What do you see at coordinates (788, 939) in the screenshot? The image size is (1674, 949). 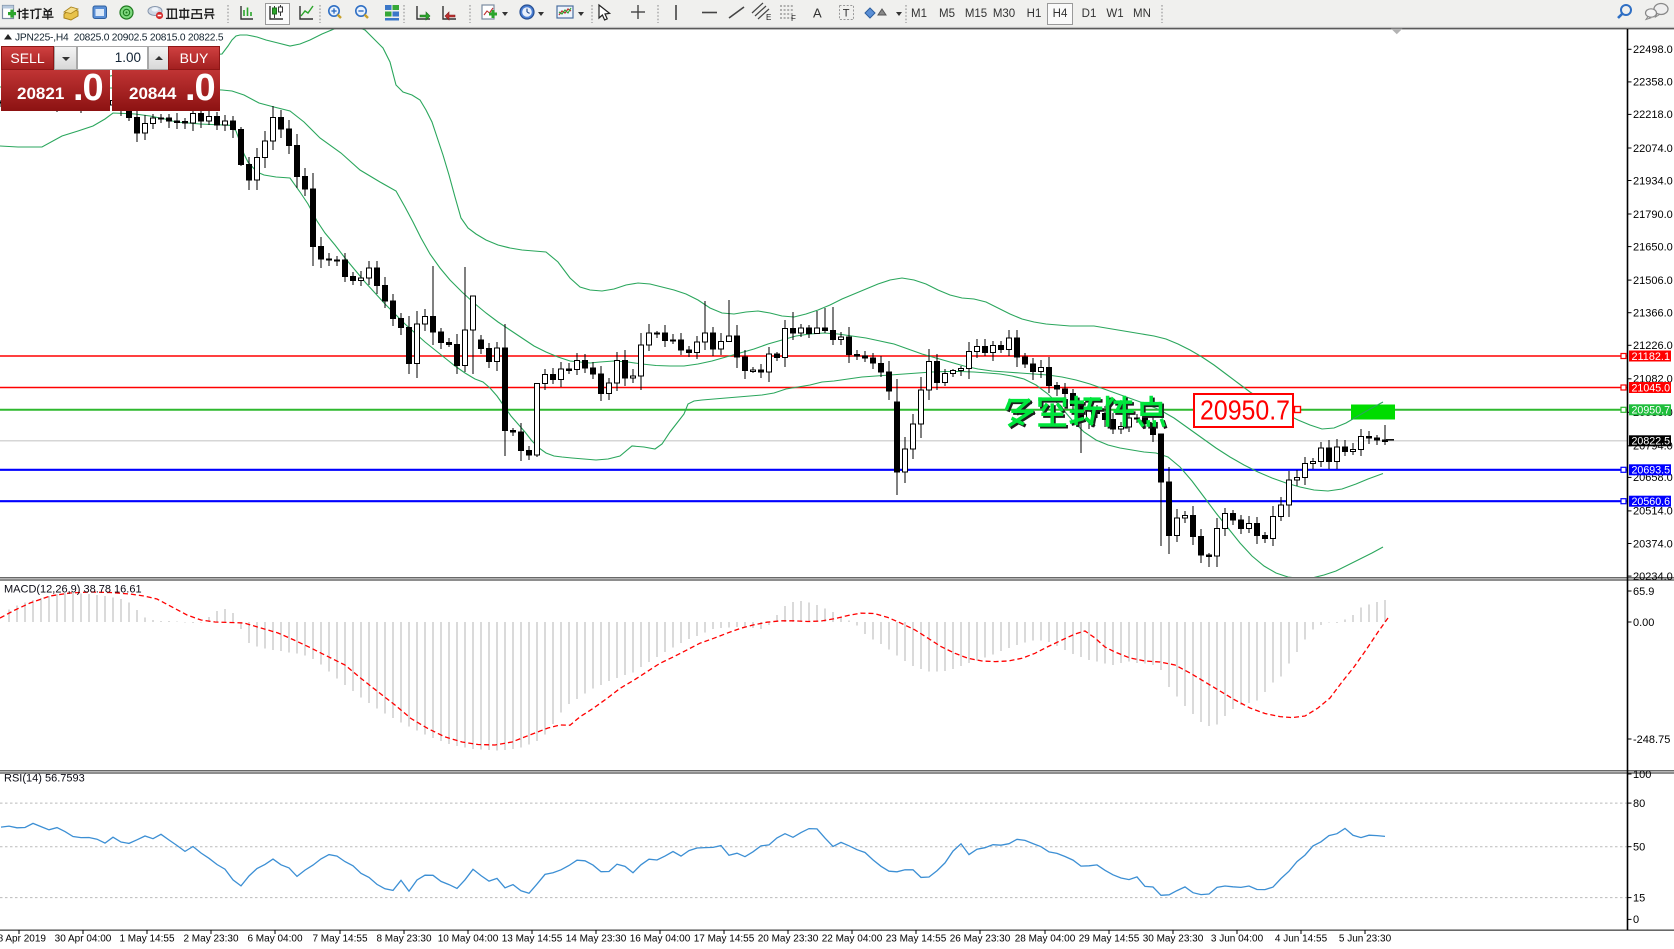 I see `svg-text: 20 May 23:30` at bounding box center [788, 939].